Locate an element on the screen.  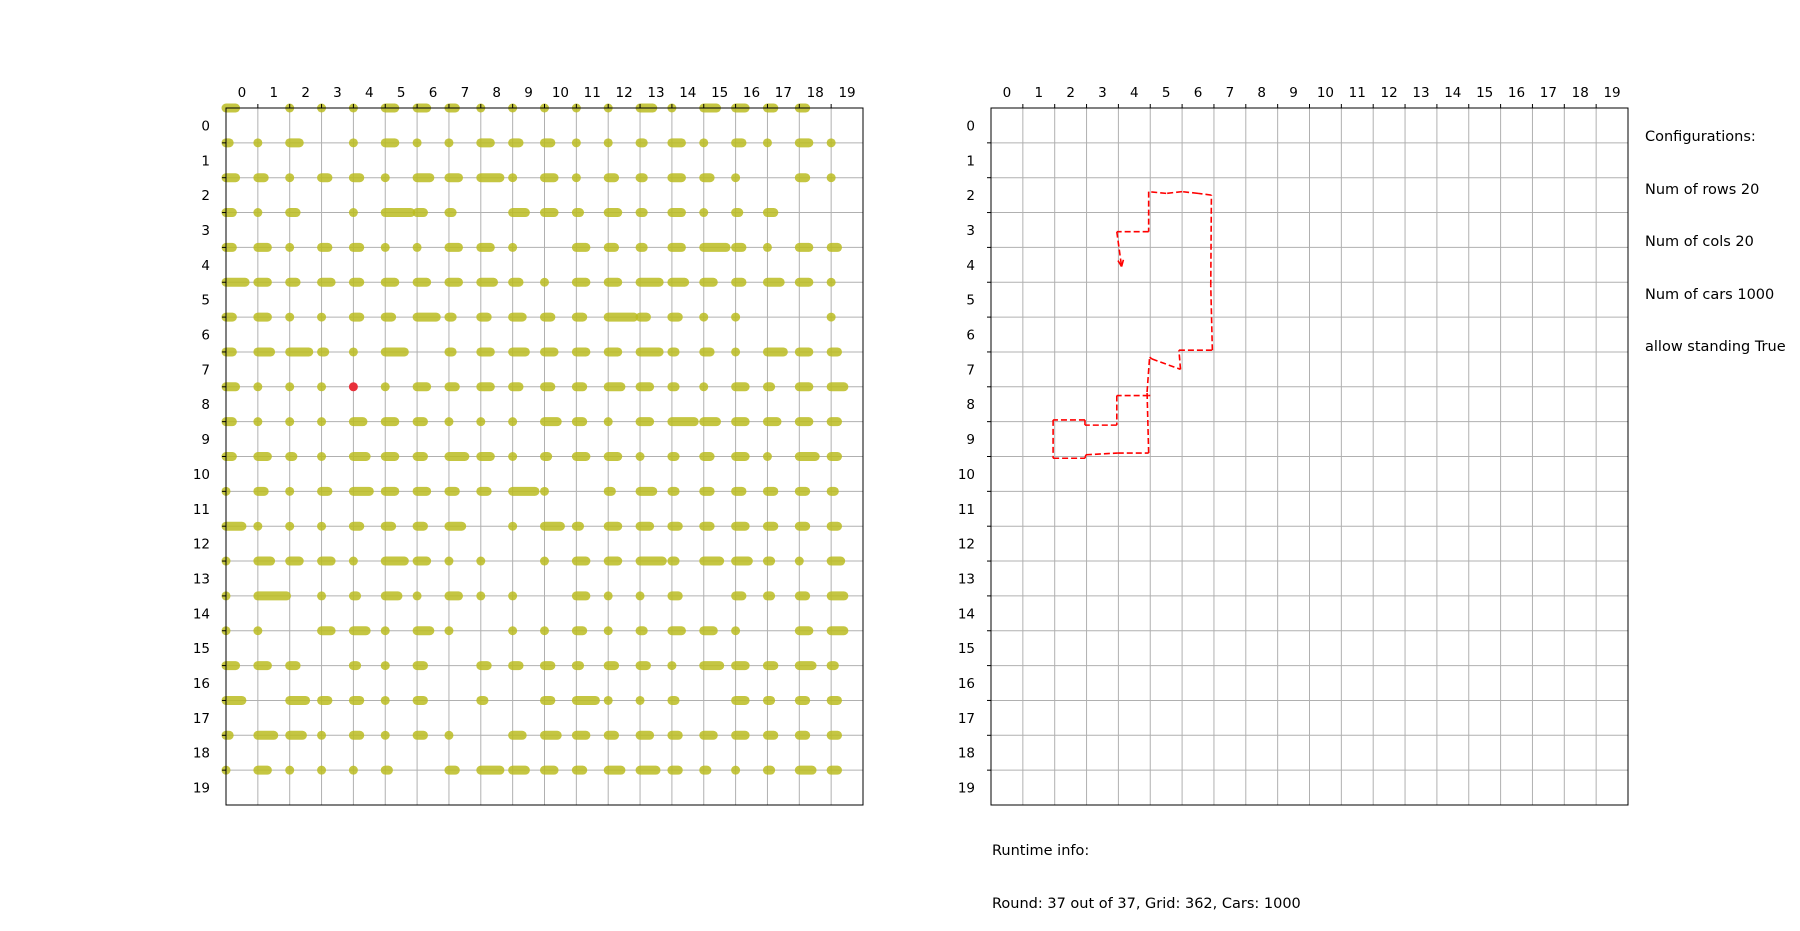
x-tick-label: 4 is located at coordinates (1134, 93).